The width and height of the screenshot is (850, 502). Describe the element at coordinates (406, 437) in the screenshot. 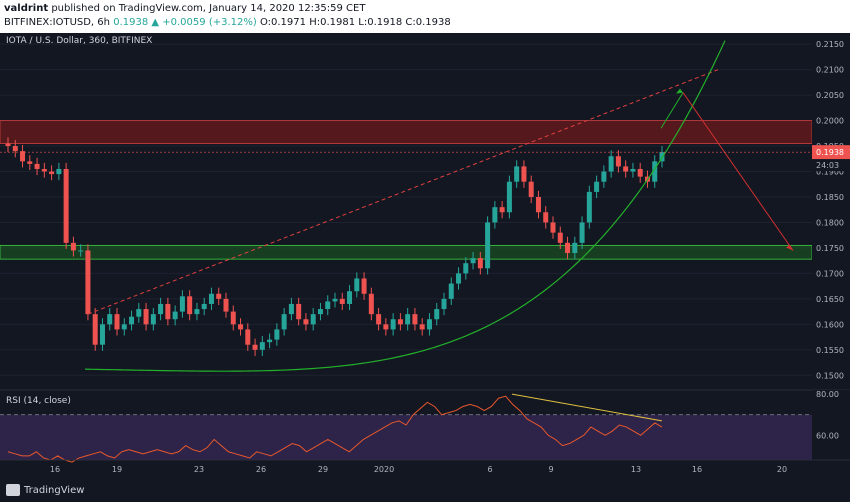

I see `rsi-band` at that location.